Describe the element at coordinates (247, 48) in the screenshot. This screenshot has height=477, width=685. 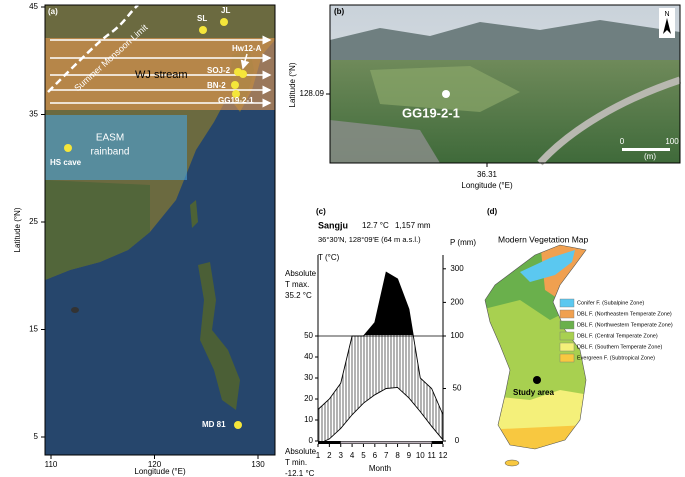
I see `site-label: Hw12-A` at that location.